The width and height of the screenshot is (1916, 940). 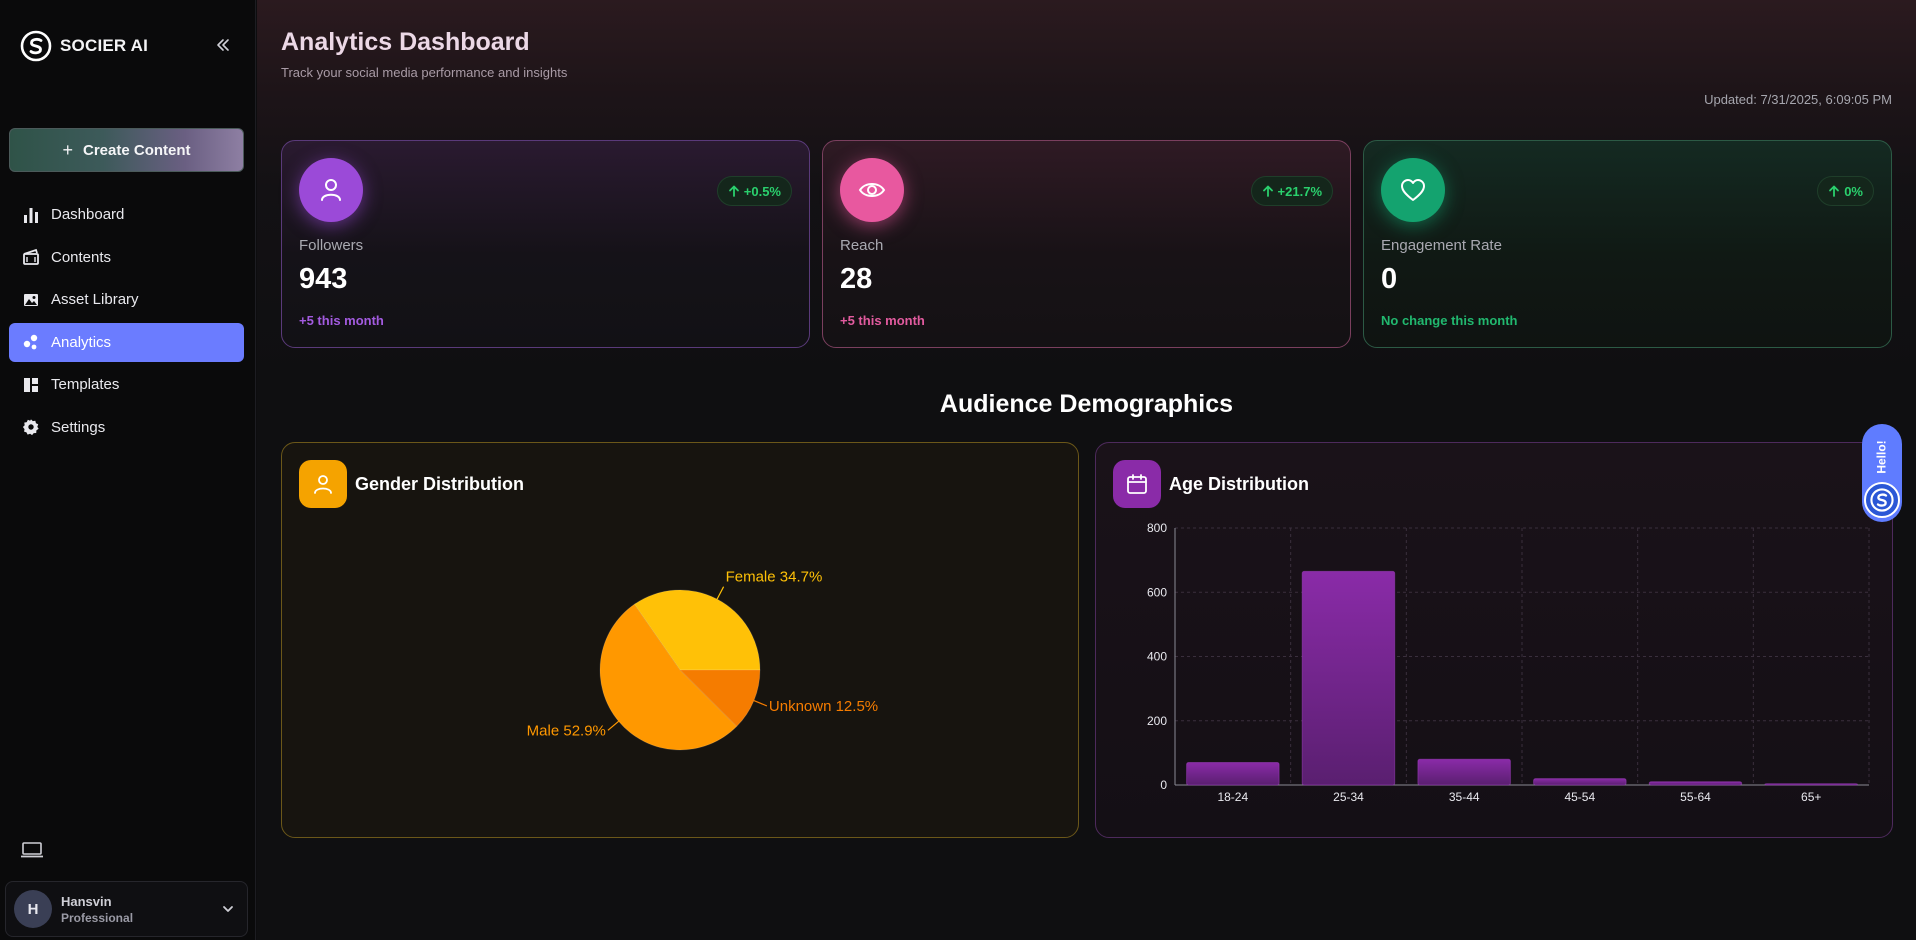 What do you see at coordinates (1157, 721) in the screenshot?
I see `y-tick-label: 200` at bounding box center [1157, 721].